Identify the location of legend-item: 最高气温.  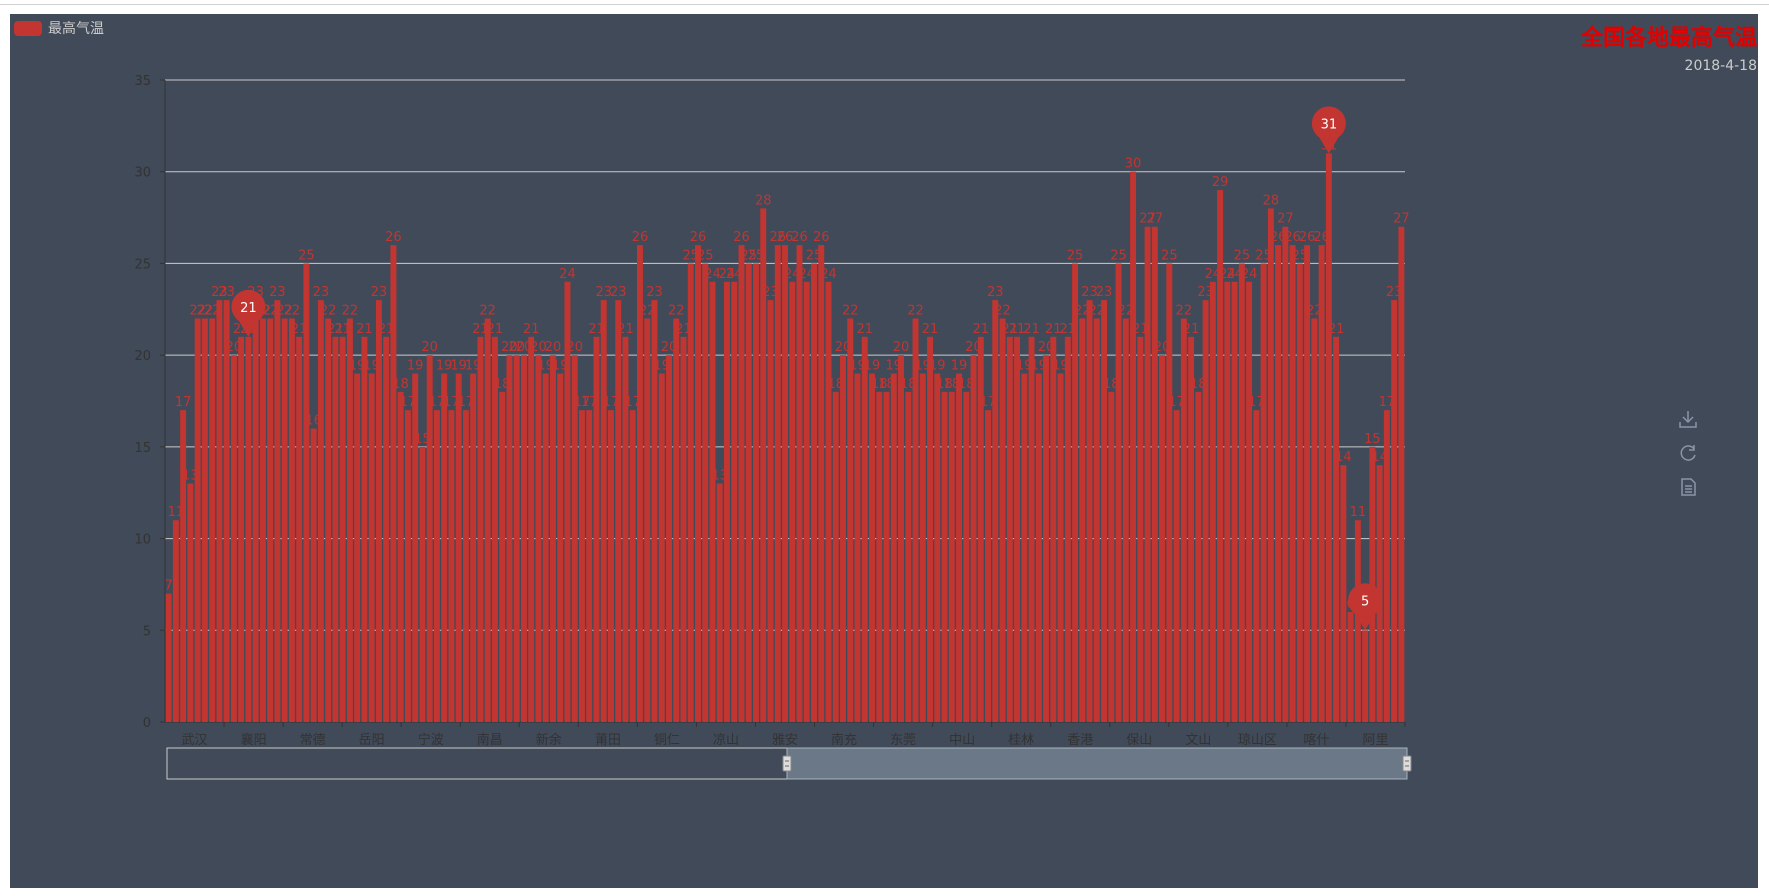
(59, 28).